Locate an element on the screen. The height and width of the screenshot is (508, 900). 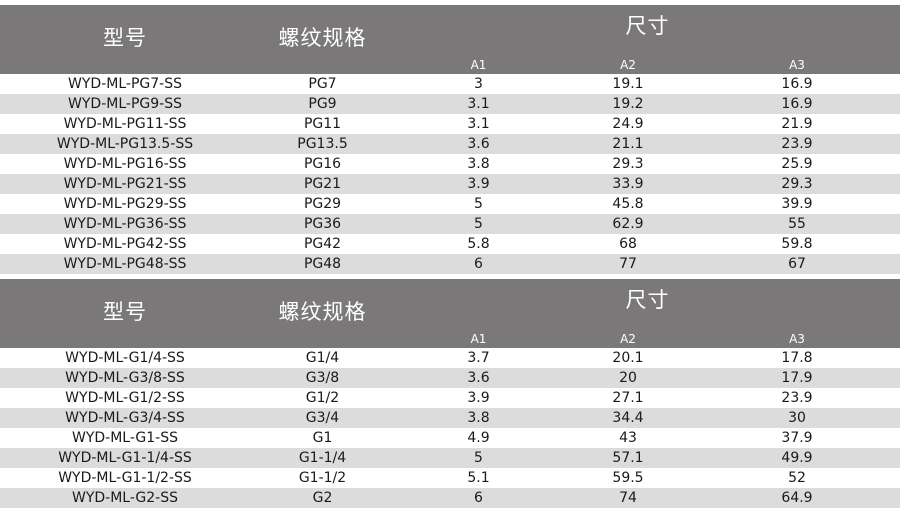
cell-model: WYD-ML-PG16-SS is located at coordinates (125, 164).